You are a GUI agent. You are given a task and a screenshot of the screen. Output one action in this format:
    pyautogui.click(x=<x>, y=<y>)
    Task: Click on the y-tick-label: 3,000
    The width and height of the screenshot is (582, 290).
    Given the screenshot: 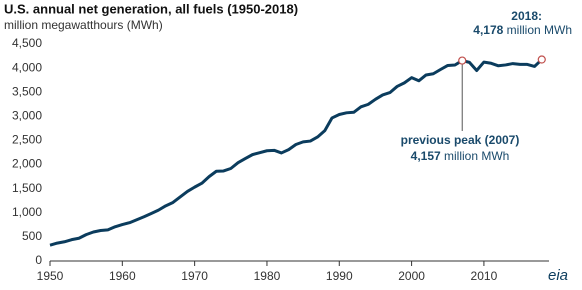 What is the action you would take?
    pyautogui.click(x=27, y=116)
    